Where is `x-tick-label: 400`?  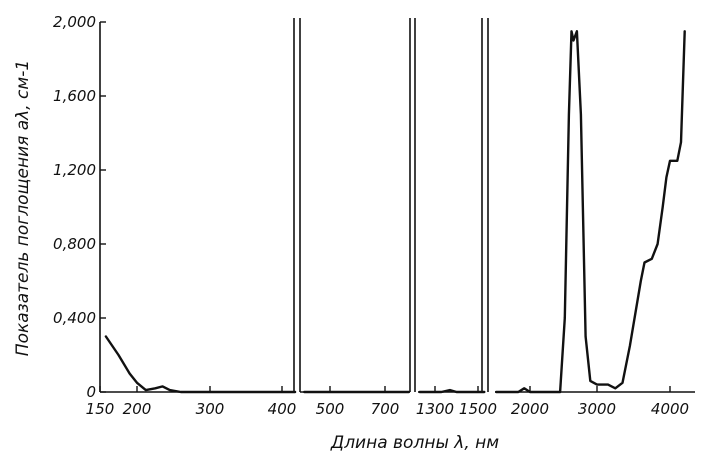
x-tick-label: 400 is located at coordinates (282, 409).